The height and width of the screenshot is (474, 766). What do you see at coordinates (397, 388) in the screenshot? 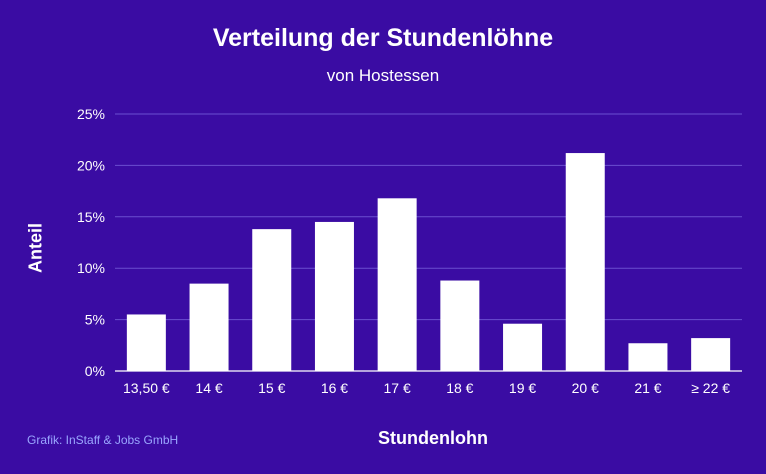
I see `x-tick-label: 17 €` at bounding box center [397, 388].